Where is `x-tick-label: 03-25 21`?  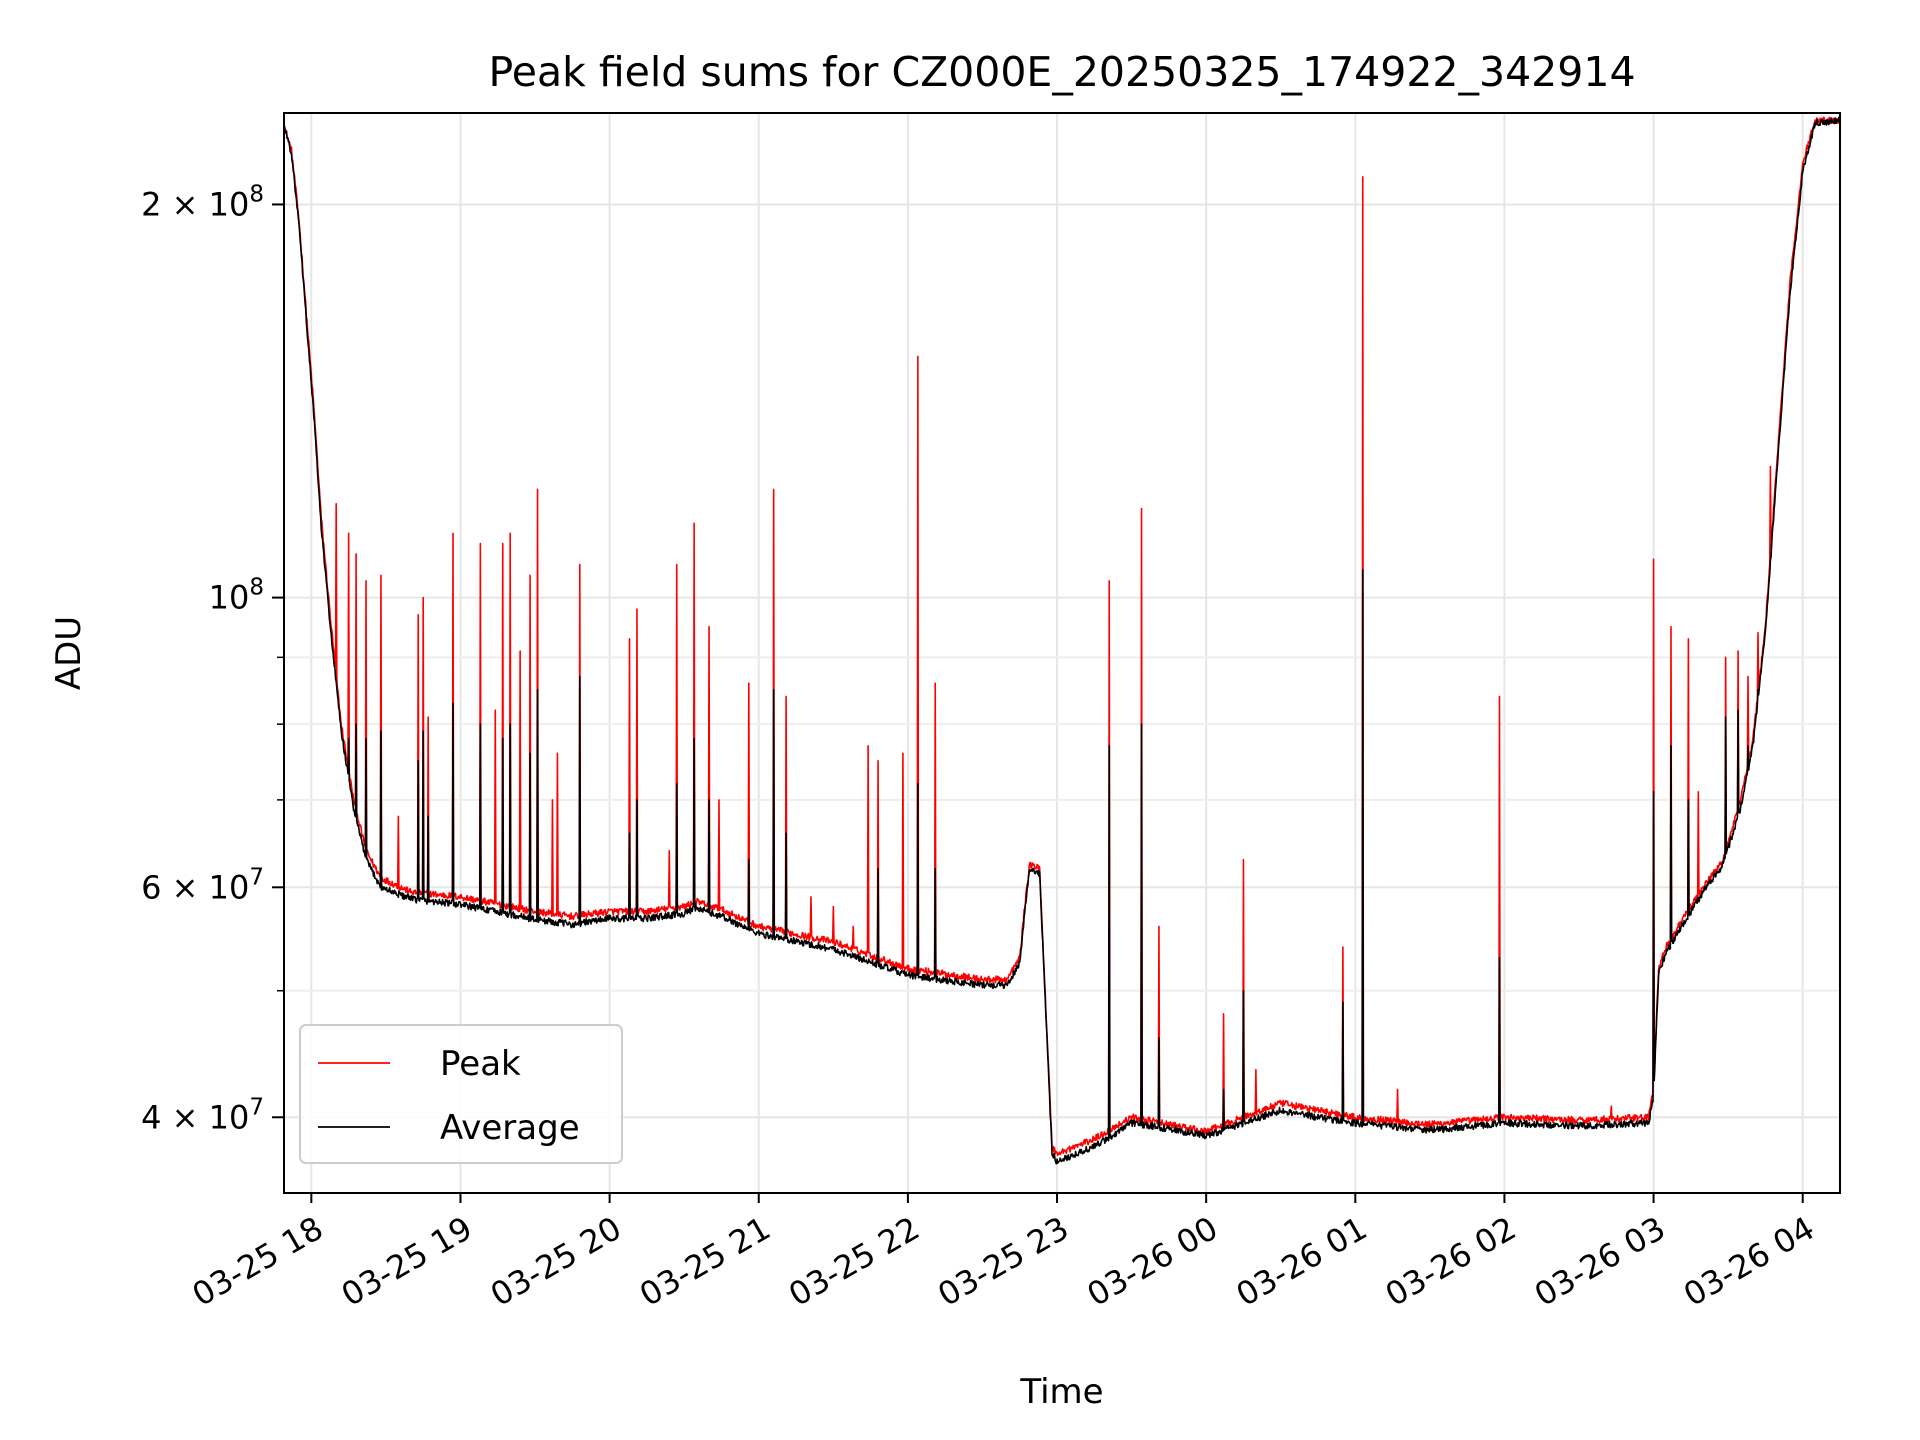
x-tick-label: 03-25 21 is located at coordinates (705, 1261).